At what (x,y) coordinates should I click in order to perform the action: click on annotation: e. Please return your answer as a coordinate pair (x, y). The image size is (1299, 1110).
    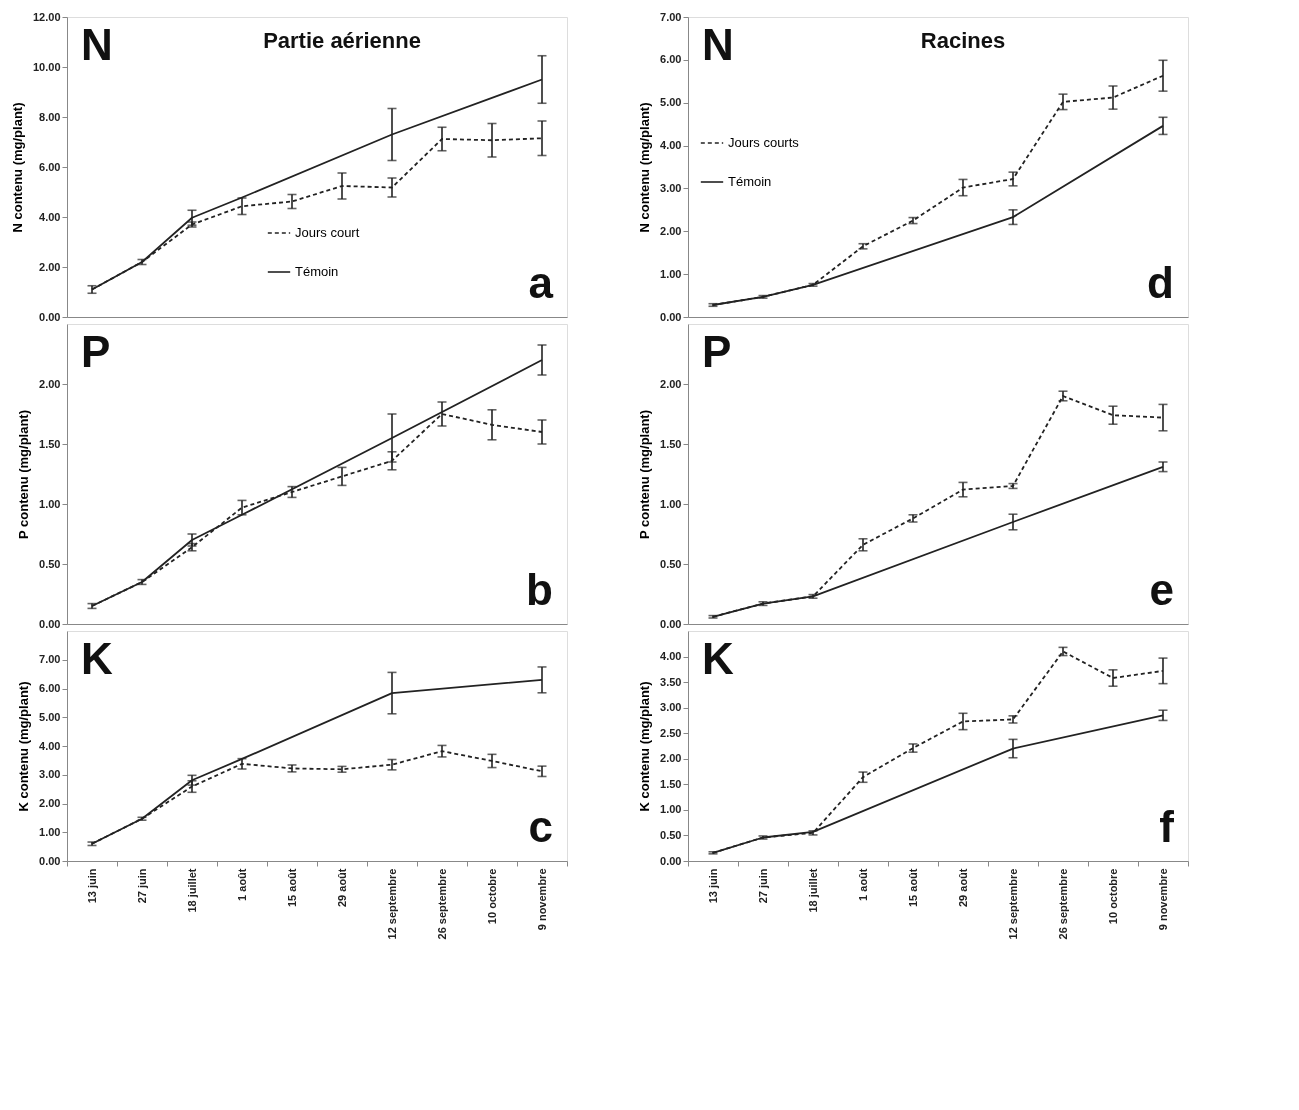
    Looking at the image, I should click on (1161, 589).